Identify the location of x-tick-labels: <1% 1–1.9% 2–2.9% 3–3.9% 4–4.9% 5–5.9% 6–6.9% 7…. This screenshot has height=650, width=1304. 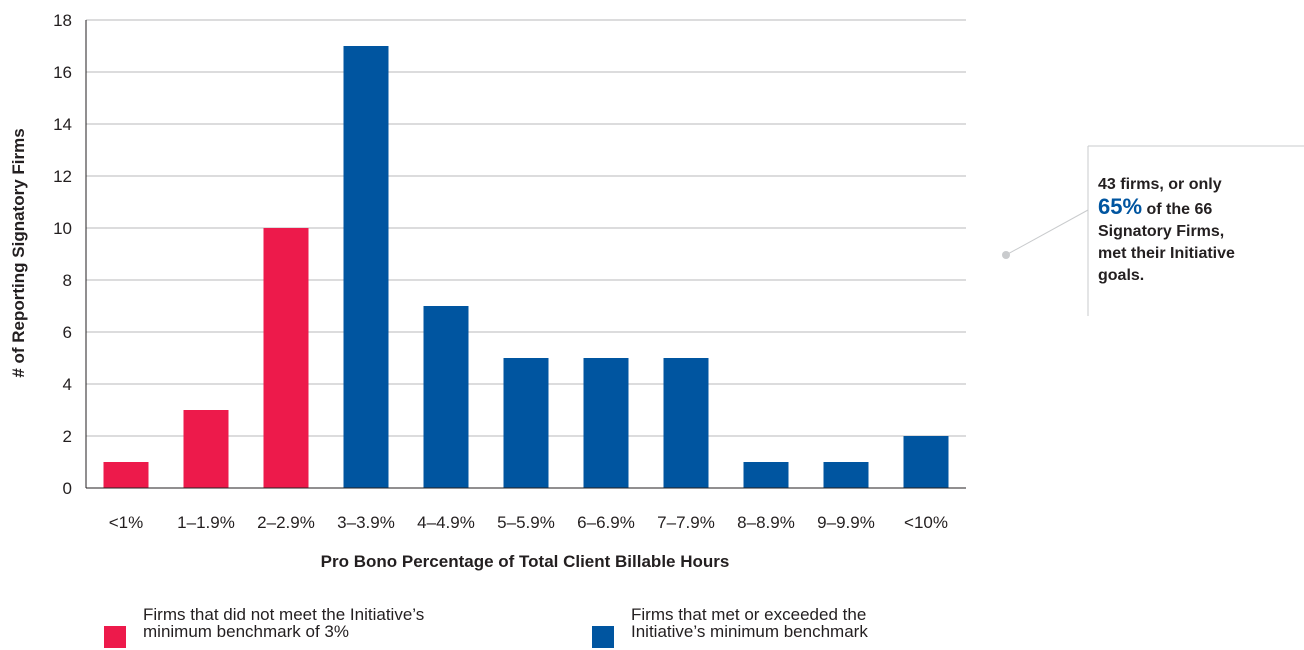
(528, 522).